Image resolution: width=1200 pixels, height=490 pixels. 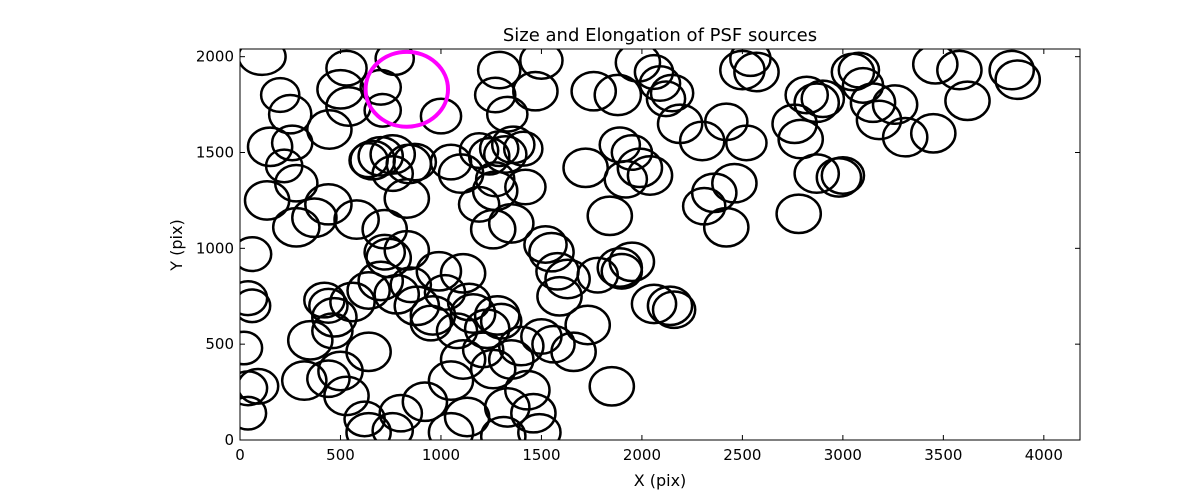 What do you see at coordinates (240, 455) in the screenshot?
I see `x-tick-label-0: 0` at bounding box center [240, 455].